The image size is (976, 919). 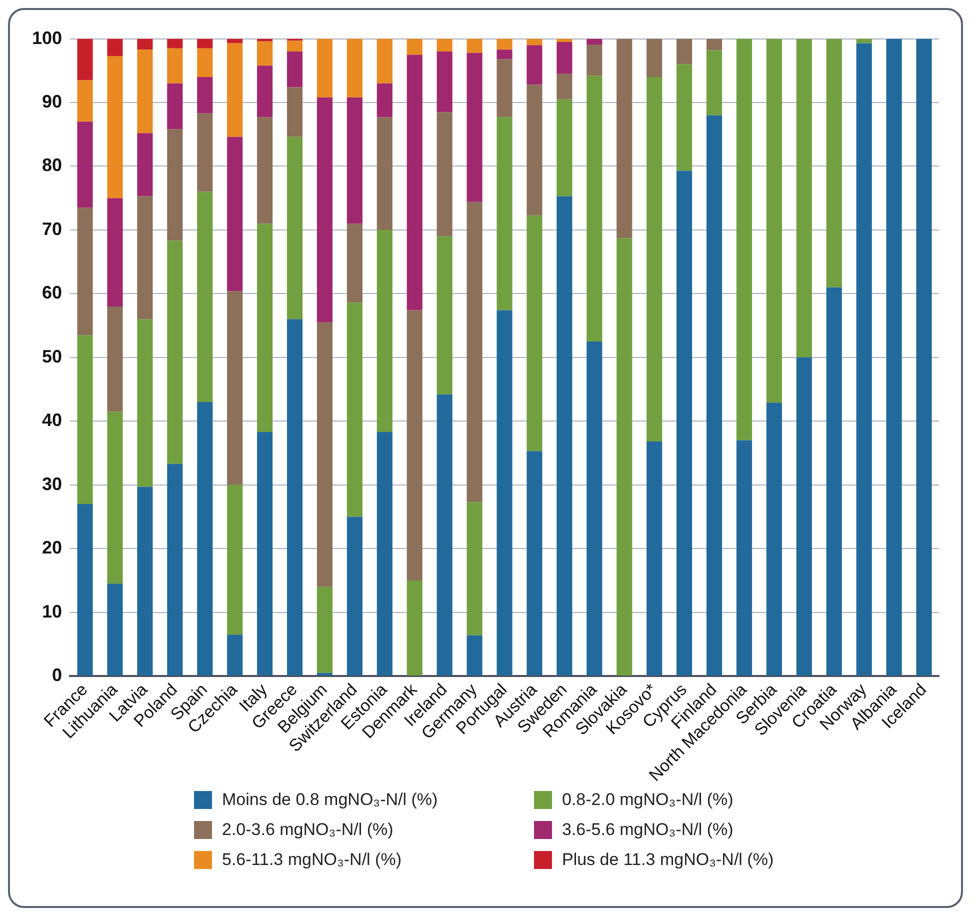 What do you see at coordinates (52, 165) in the screenshot?
I see `y-tick-label: 80` at bounding box center [52, 165].